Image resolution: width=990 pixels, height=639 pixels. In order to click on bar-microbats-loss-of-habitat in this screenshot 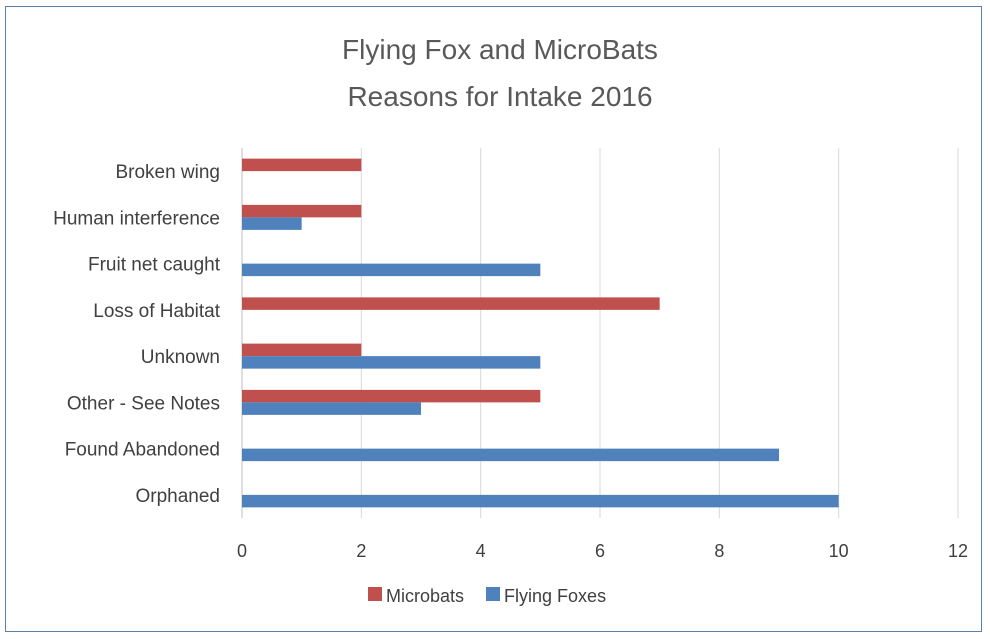, I will do `click(451, 303)`.